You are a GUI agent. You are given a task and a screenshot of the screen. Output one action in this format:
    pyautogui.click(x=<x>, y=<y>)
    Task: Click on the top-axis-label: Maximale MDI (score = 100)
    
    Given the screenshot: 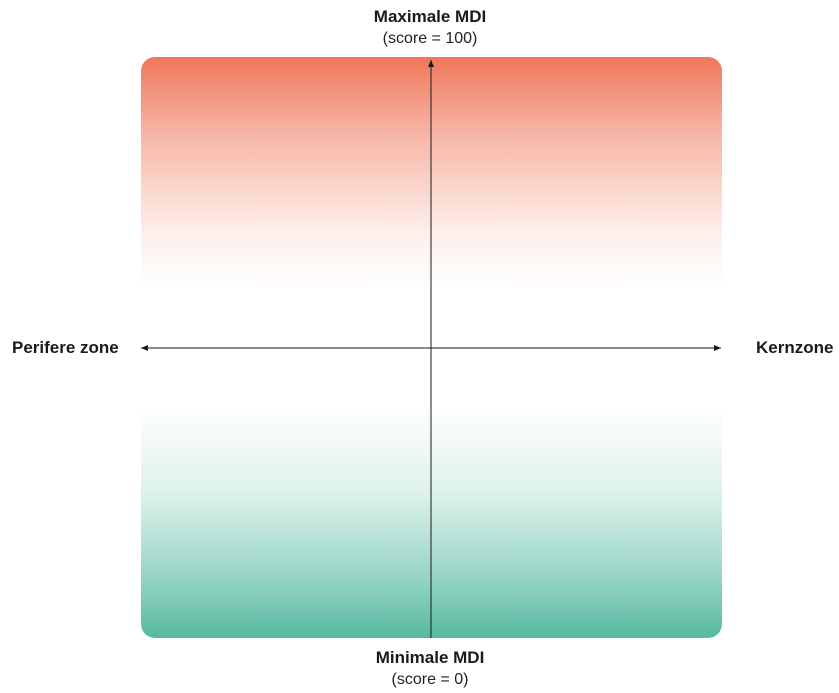 What is the action you would take?
    pyautogui.click(x=430, y=28)
    